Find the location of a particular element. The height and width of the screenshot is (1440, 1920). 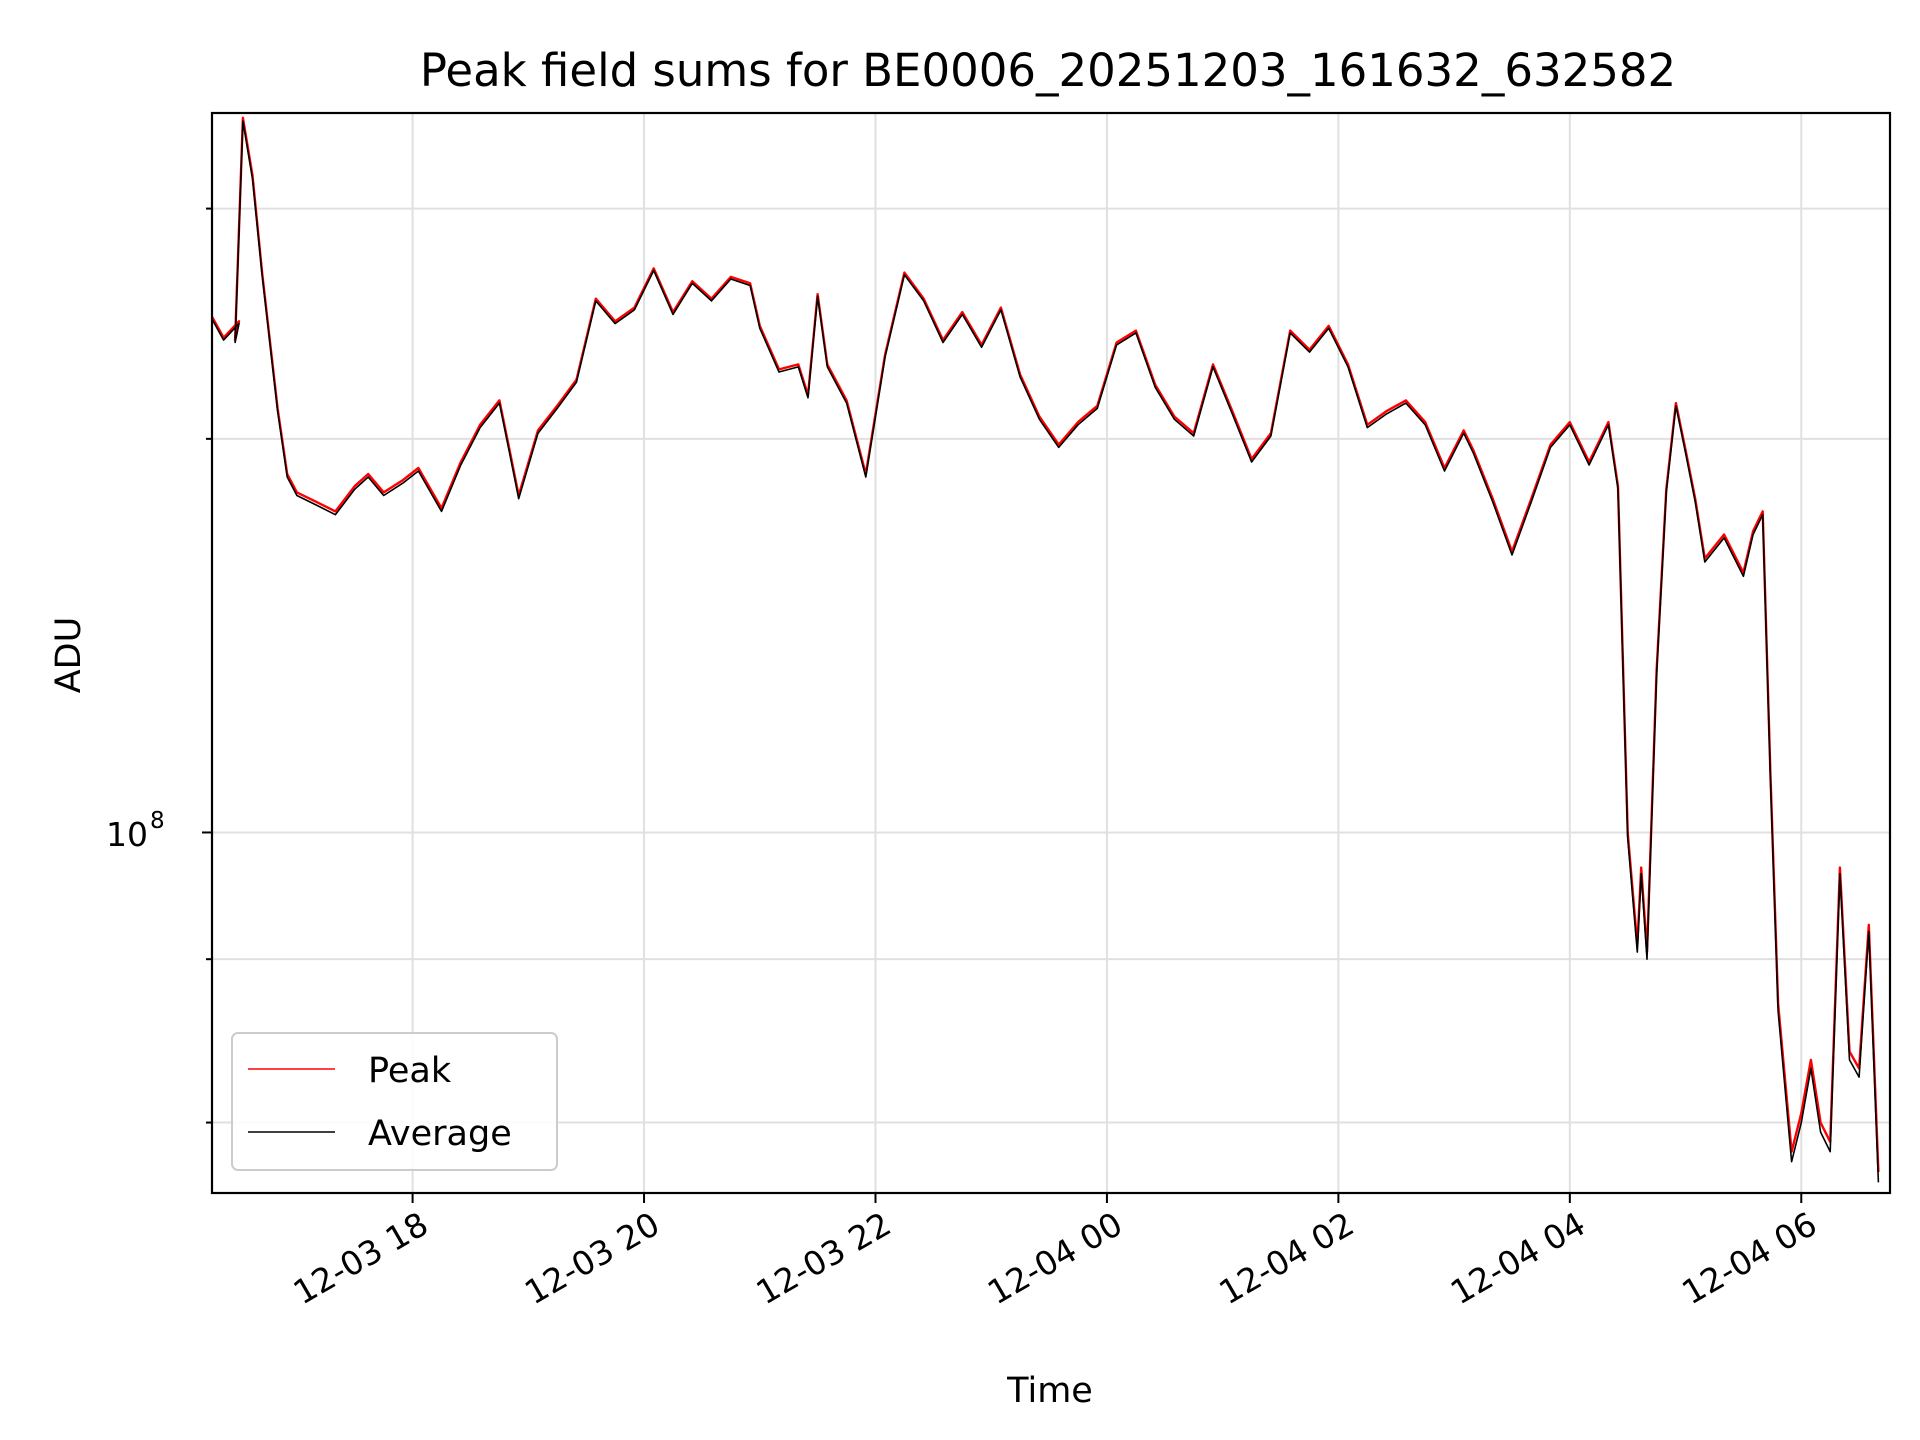

legend-label-peak: Peak is located at coordinates (410, 1071).